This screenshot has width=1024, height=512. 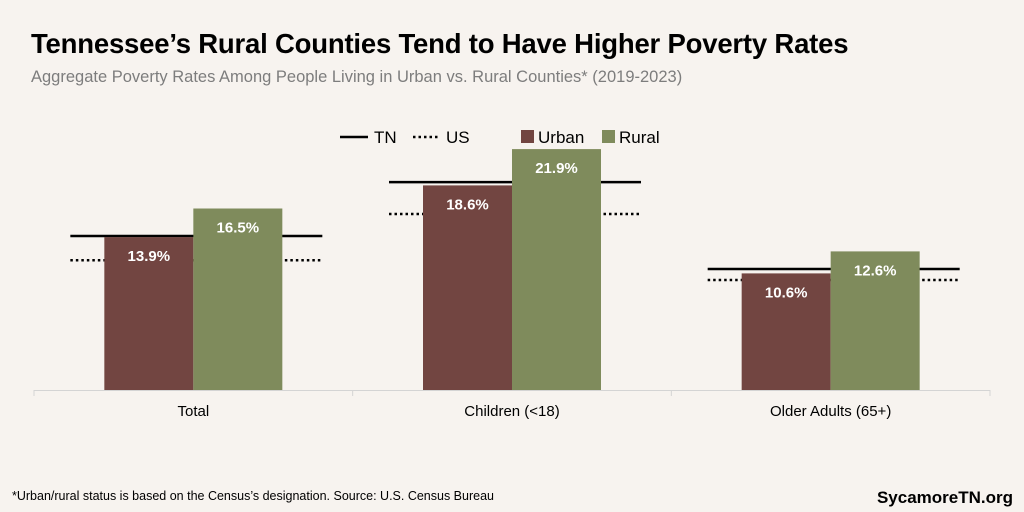 What do you see at coordinates (830, 411) in the screenshot?
I see `x-tick-label: Older Adults (65+)` at bounding box center [830, 411].